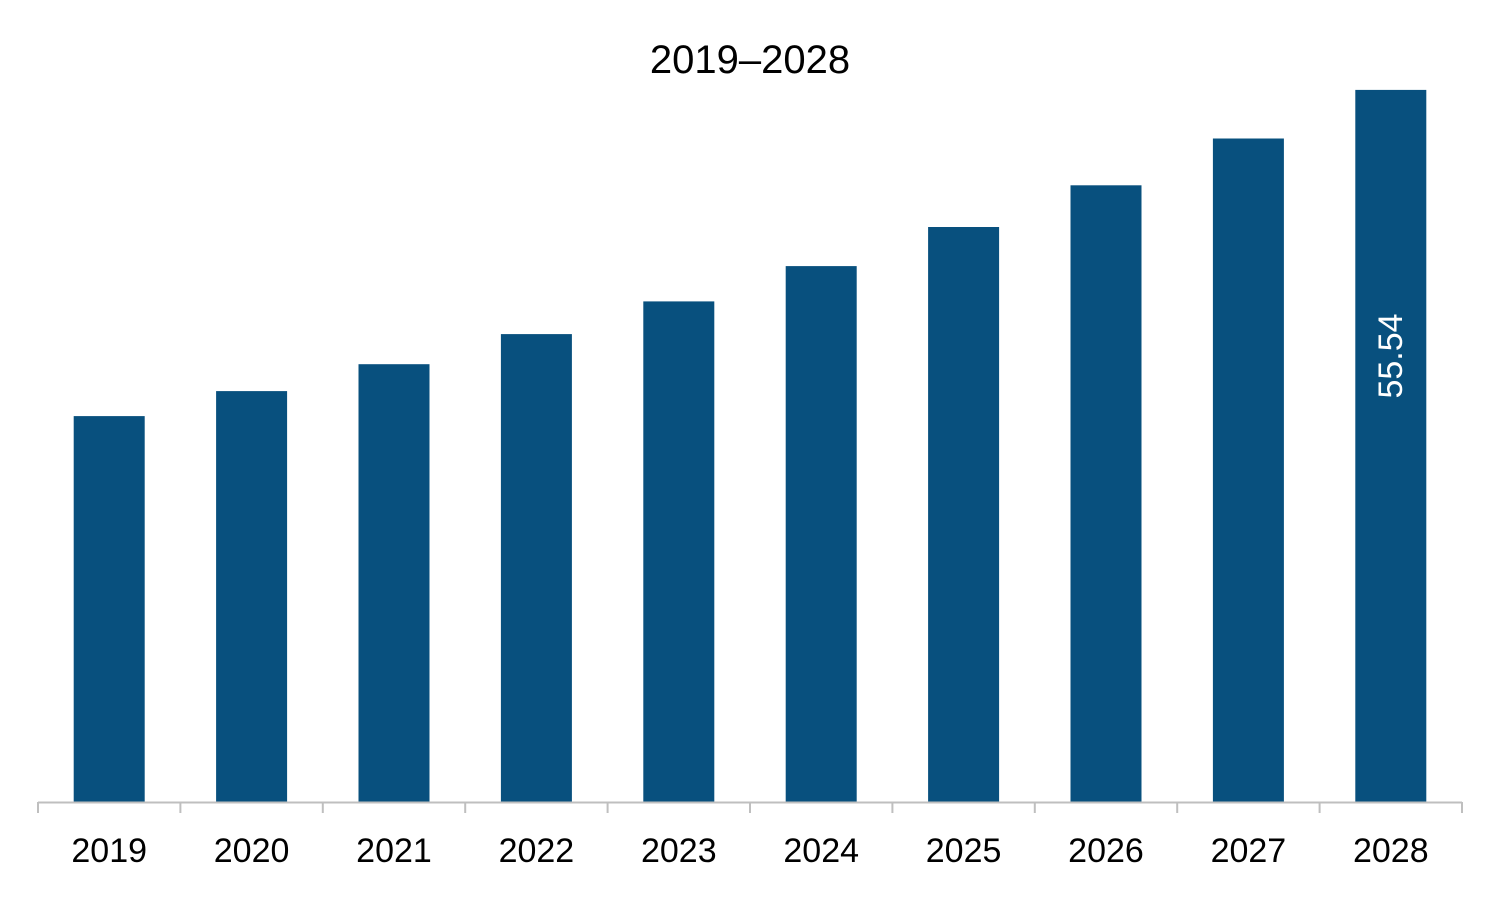 This screenshot has height=901, width=1500. Describe the element at coordinates (750, 807) in the screenshot. I see `x-axis` at that location.